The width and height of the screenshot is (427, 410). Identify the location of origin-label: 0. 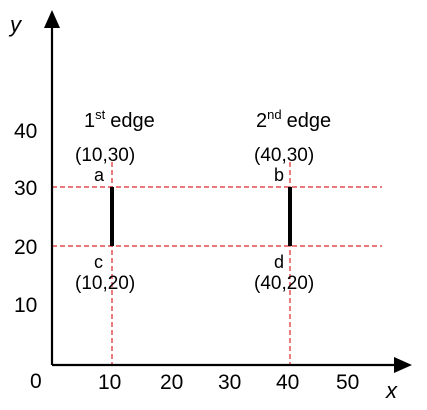
(36, 381).